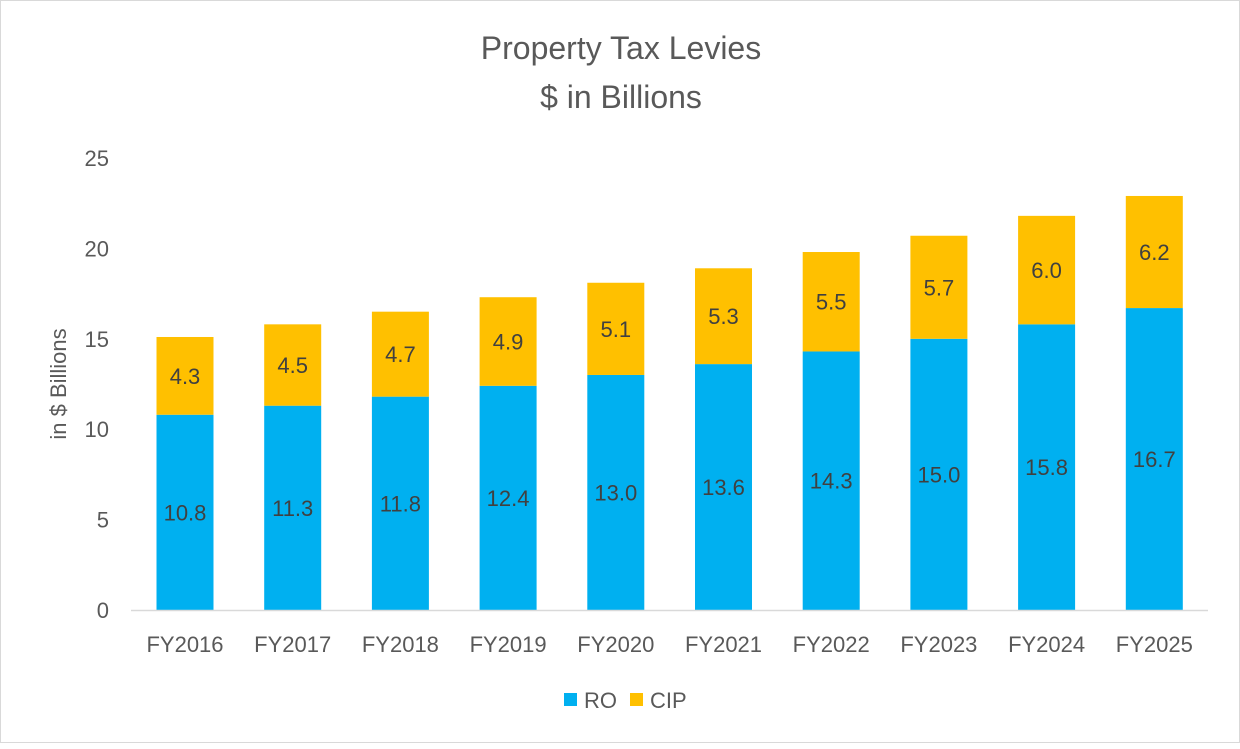 This screenshot has height=749, width=1240. I want to click on bar-cip-fy2020, so click(616, 328).